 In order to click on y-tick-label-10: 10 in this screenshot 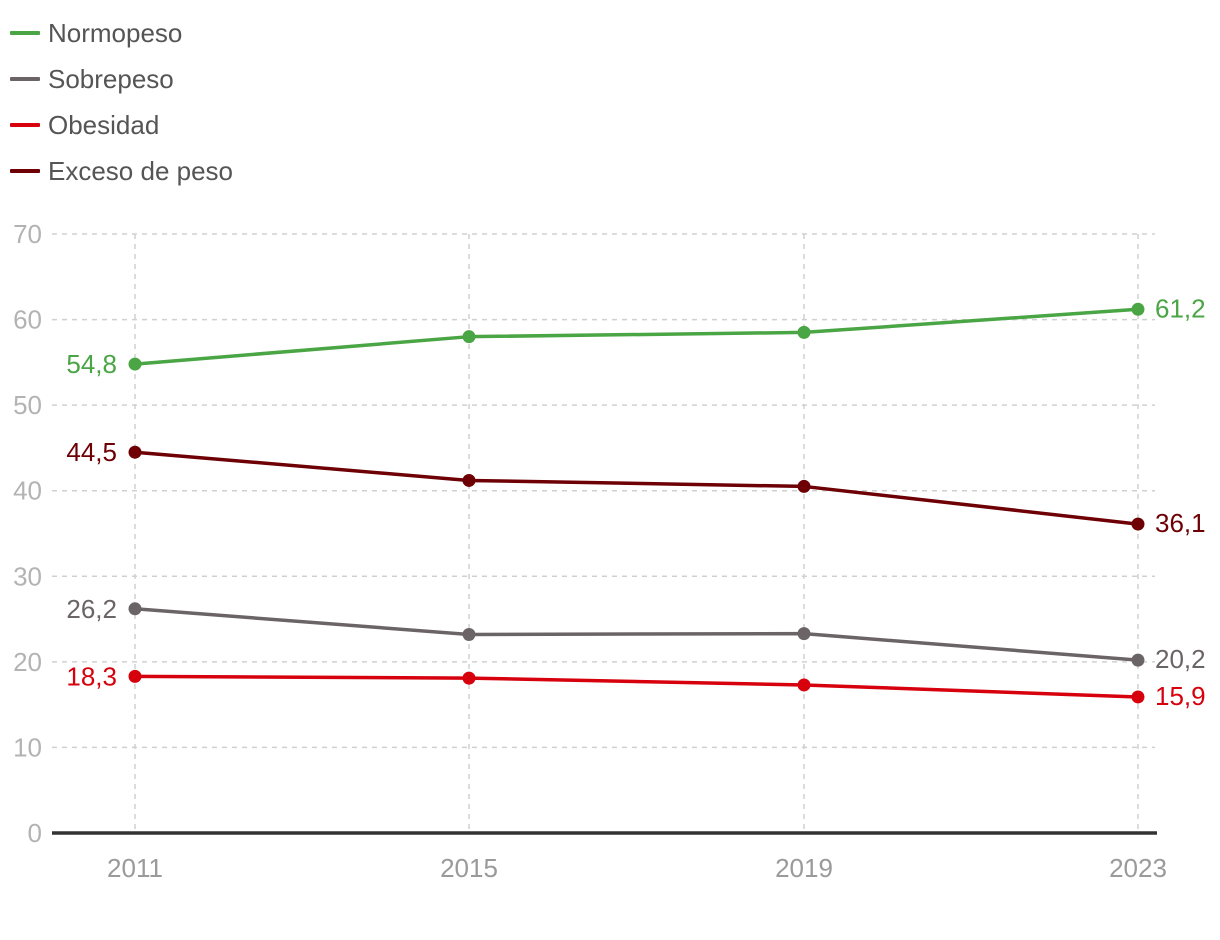, I will do `click(27, 747)`.